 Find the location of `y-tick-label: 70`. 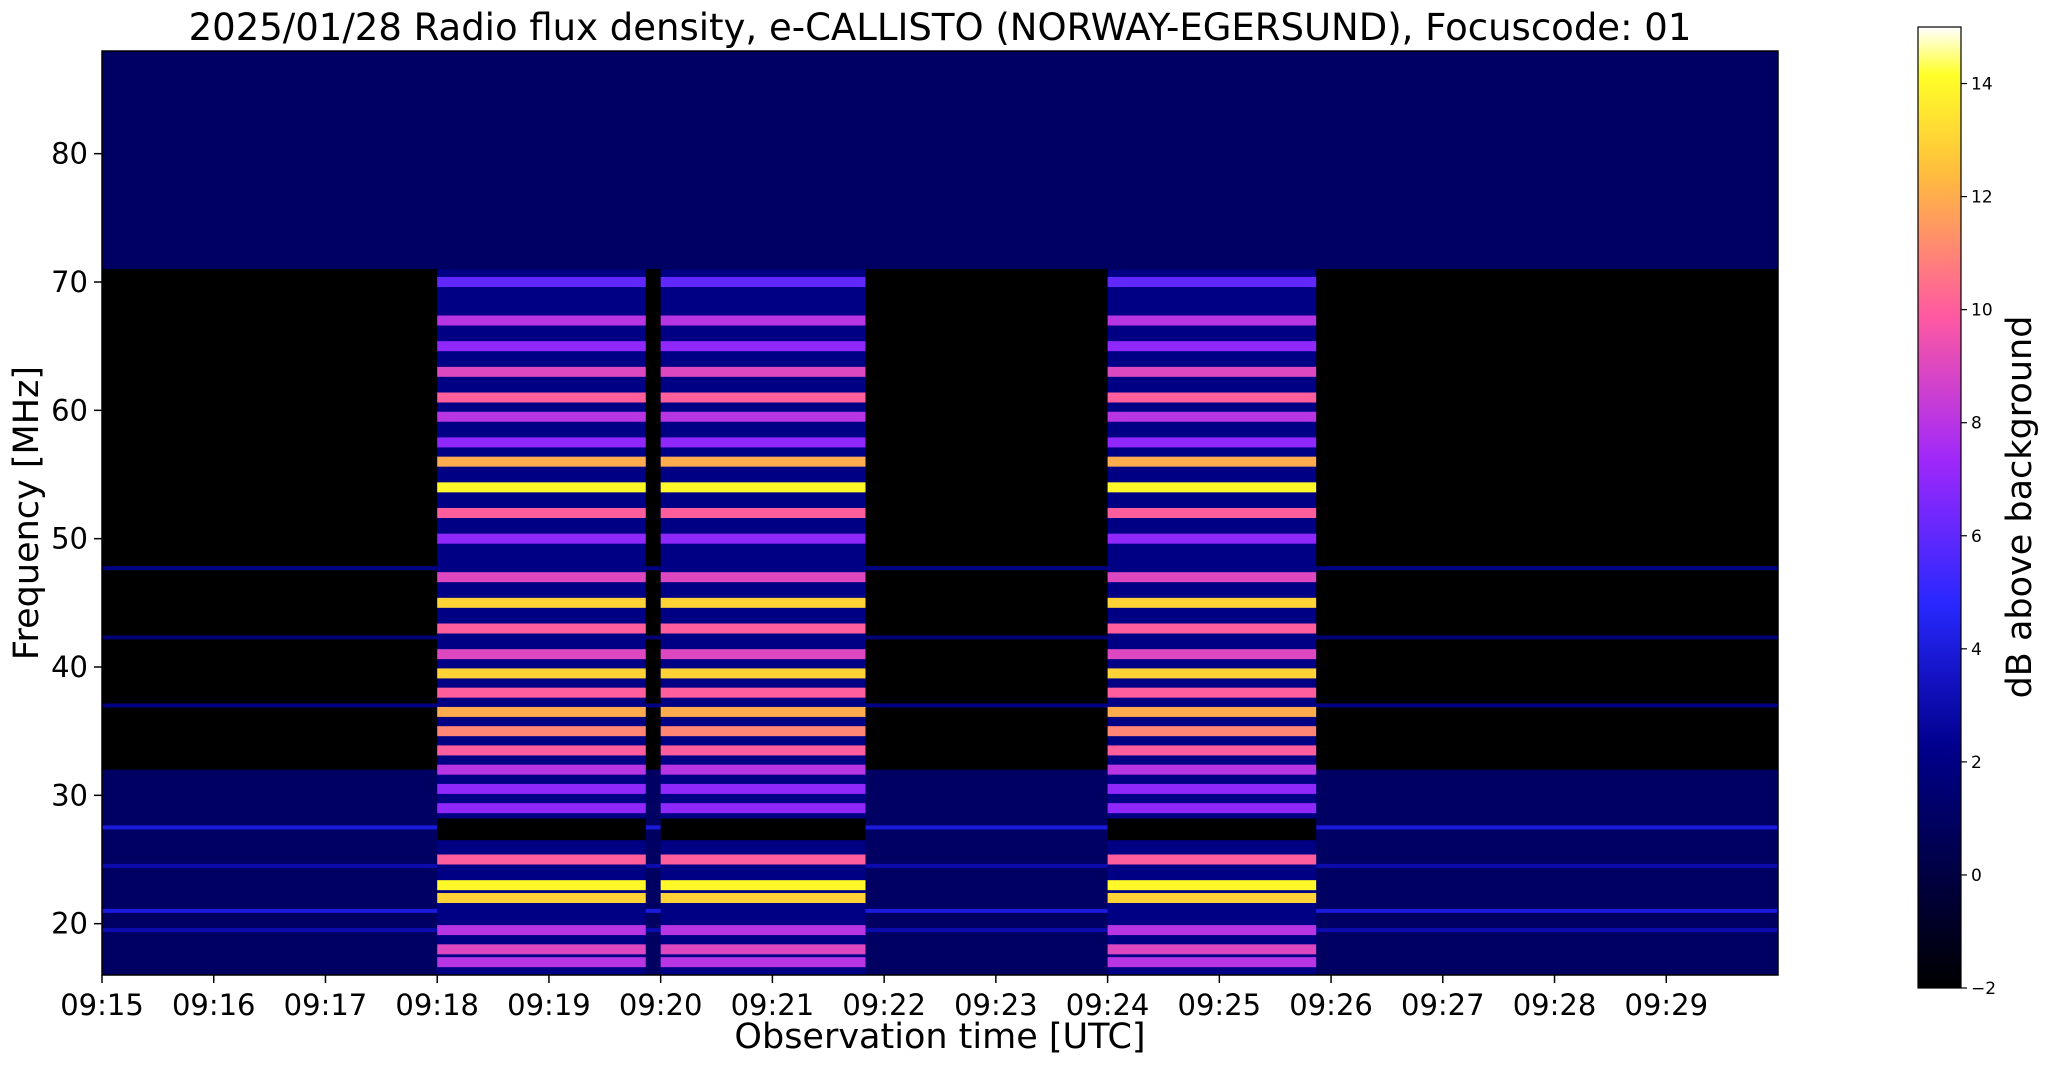

y-tick-label: 70 is located at coordinates (69, 282).